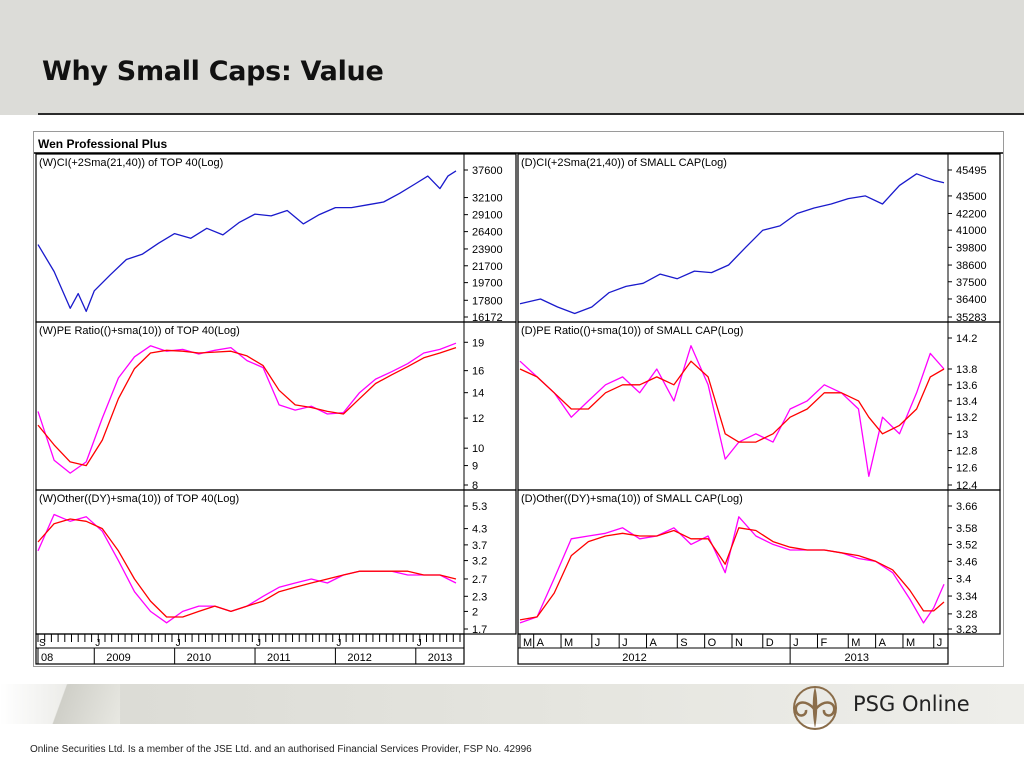  Describe the element at coordinates (479, 580) in the screenshot. I see `y-tick-label: 2.7` at that location.